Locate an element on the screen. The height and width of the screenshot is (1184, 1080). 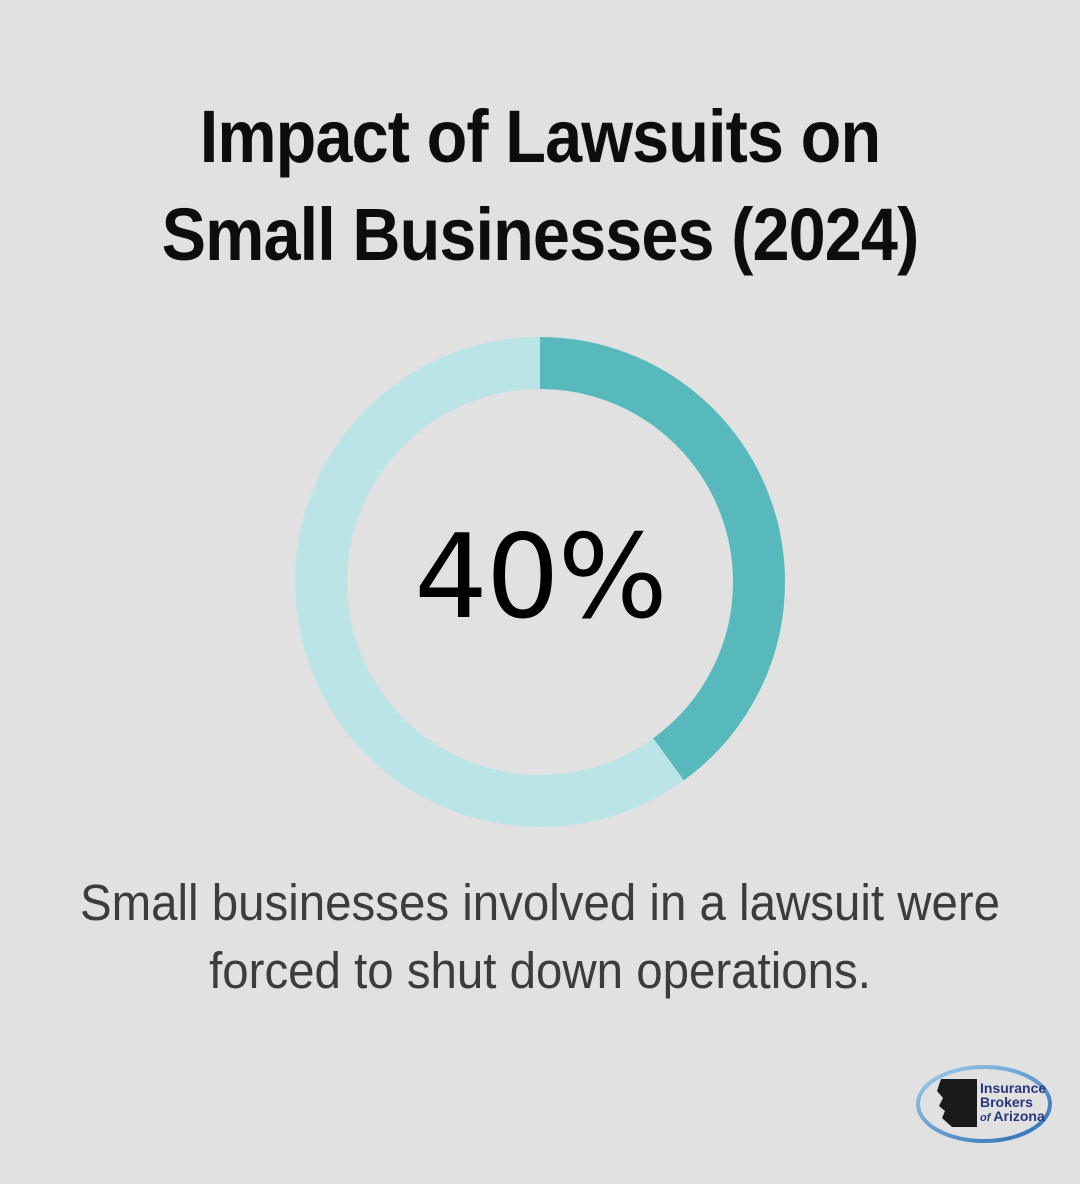
page-title-line2: Small Businesses (2024) is located at coordinates (540, 234).